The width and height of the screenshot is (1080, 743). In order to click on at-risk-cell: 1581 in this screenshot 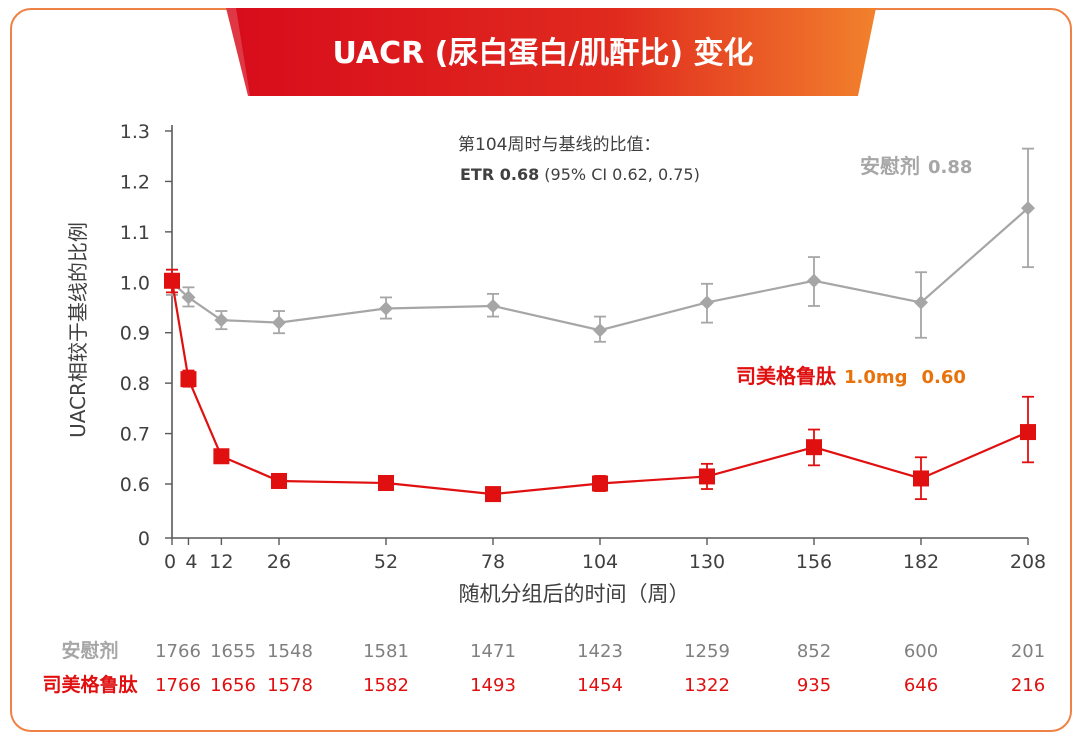, I will do `click(386, 651)`.